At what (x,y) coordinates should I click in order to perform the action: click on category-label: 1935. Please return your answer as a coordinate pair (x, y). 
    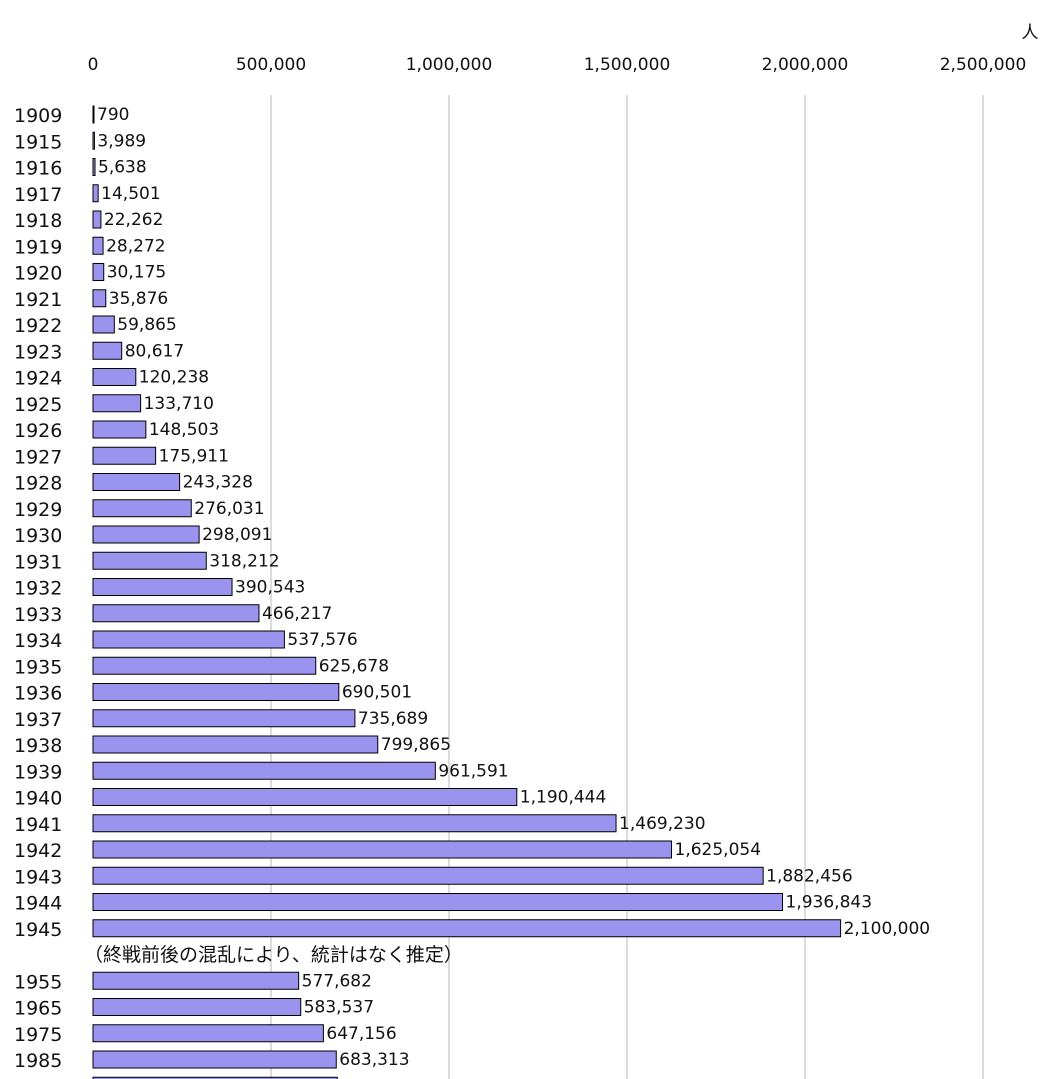
    Looking at the image, I should click on (38, 667).